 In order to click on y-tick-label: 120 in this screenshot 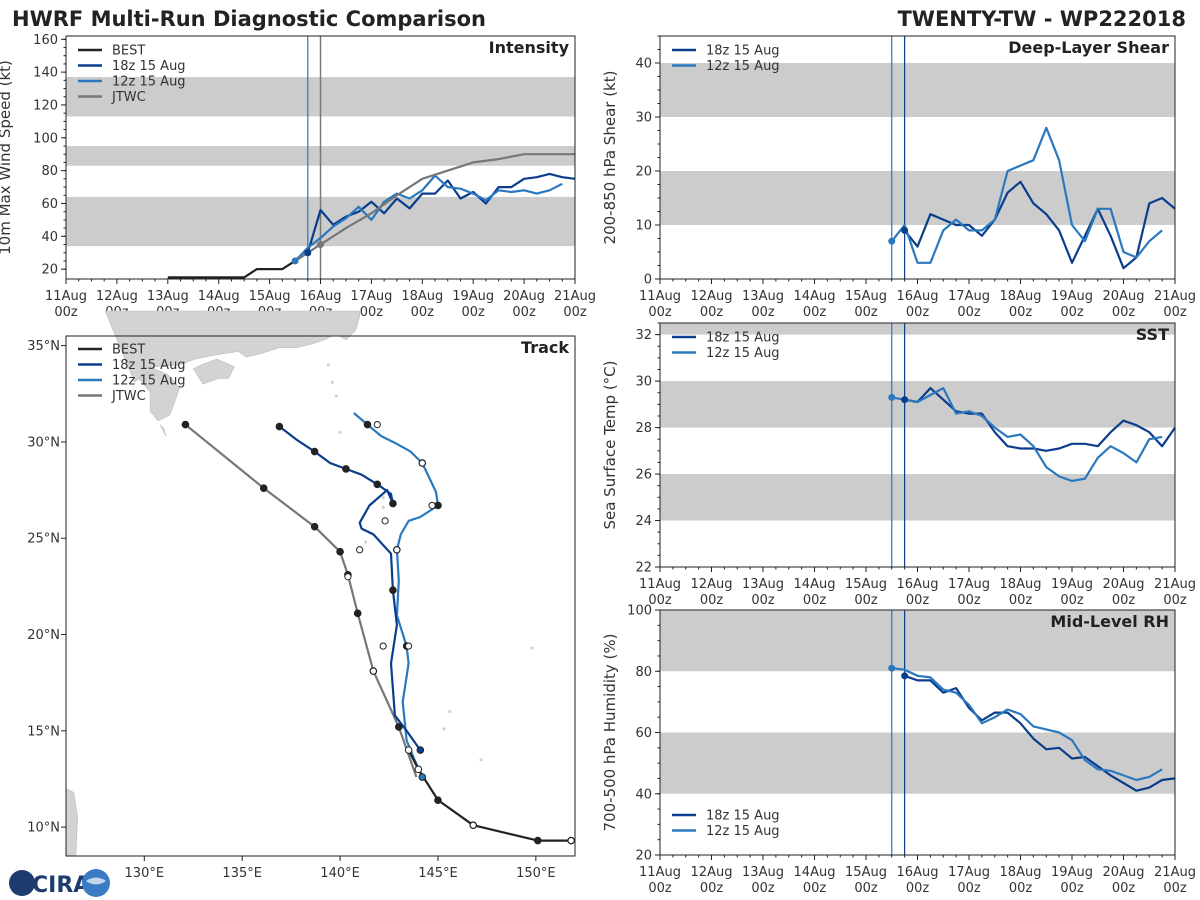, I will do `click(45, 105)`.